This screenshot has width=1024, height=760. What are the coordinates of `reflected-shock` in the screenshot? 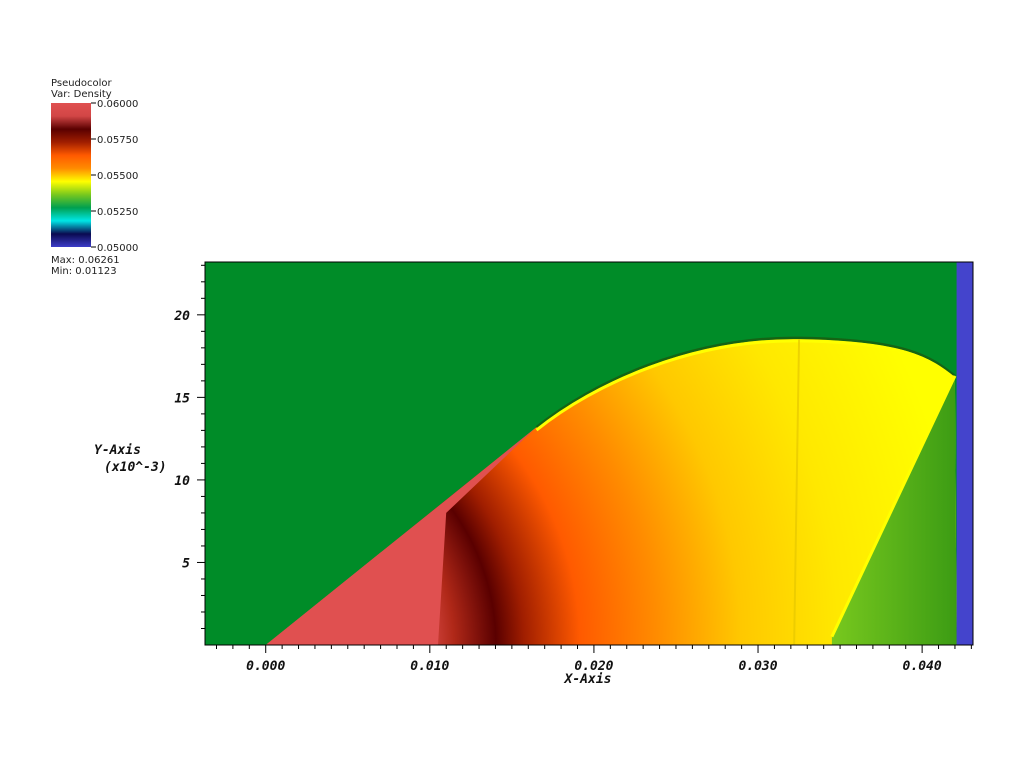 It's located at (893, 506).